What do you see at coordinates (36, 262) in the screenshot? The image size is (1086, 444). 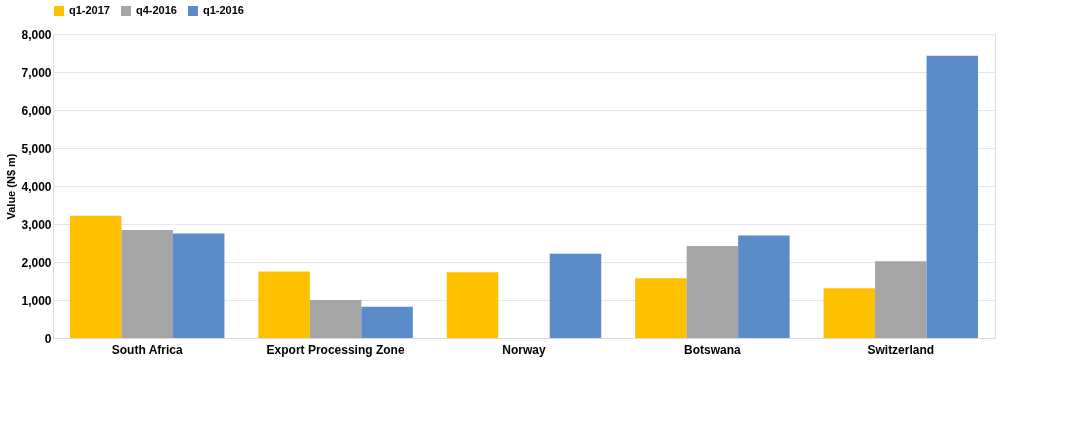 I see `y-tick-label: 2,000` at bounding box center [36, 262].